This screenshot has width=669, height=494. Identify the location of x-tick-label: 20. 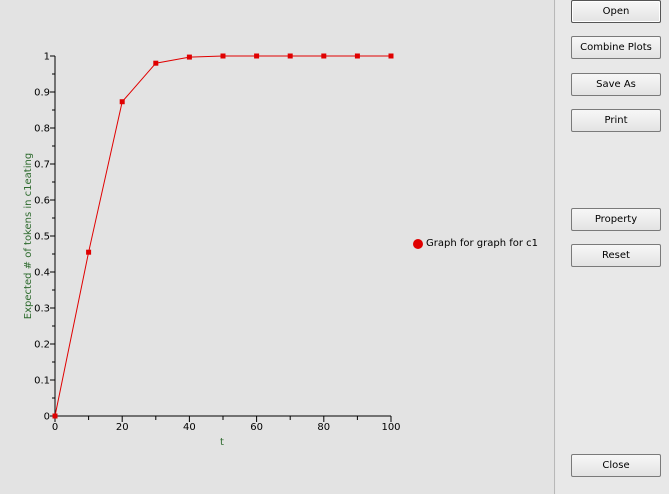
(122, 427).